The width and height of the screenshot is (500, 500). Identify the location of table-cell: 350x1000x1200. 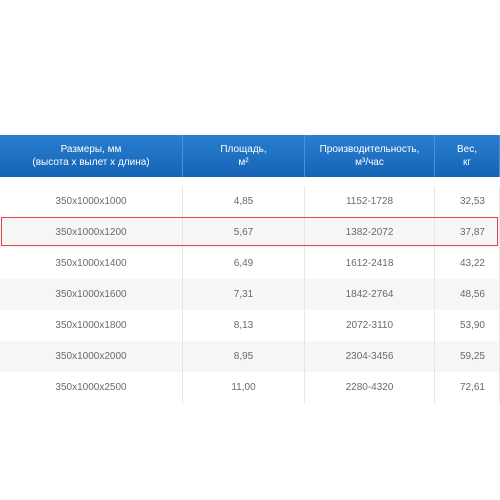
(91, 232).